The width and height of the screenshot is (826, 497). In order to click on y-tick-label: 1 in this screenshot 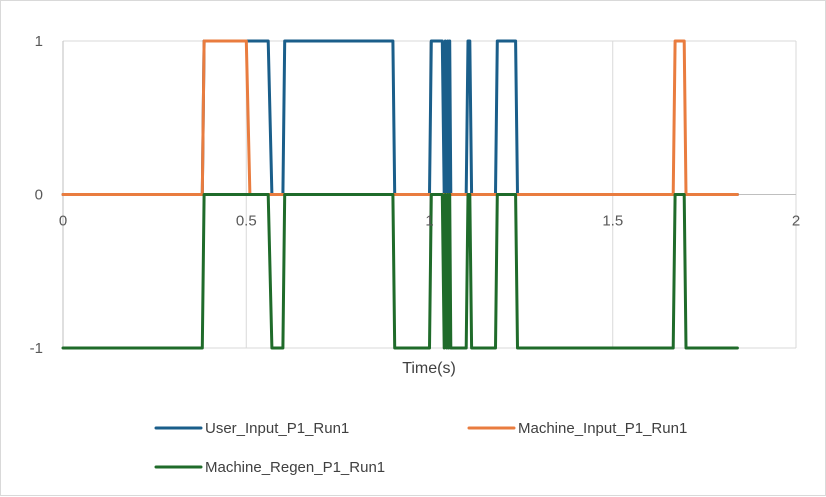, I will do `click(39, 41)`.